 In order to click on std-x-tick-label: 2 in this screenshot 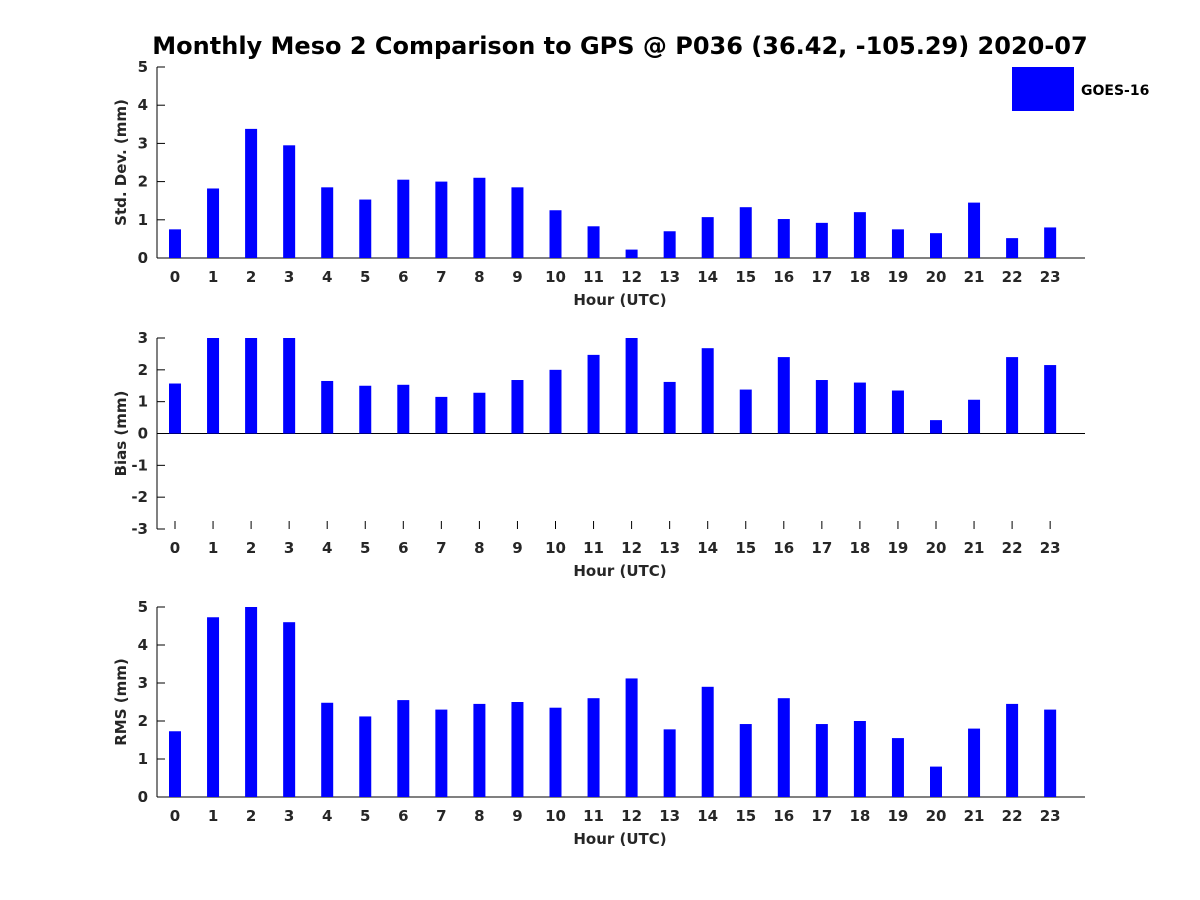, I will do `click(251, 277)`.